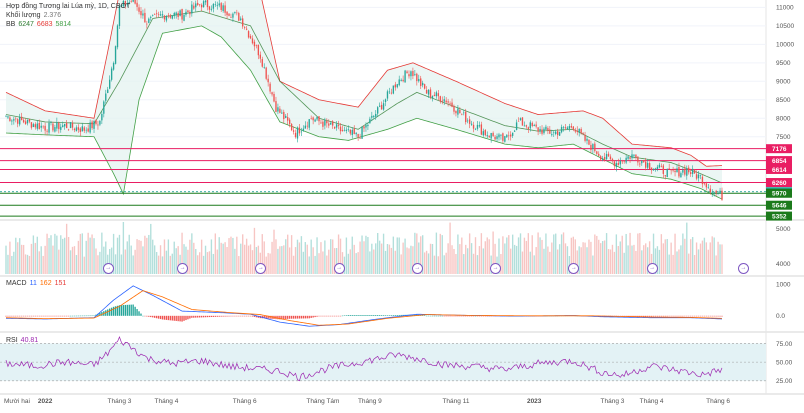 The image size is (804, 413). I want to click on level-tag-label: 5352, so click(779, 216).